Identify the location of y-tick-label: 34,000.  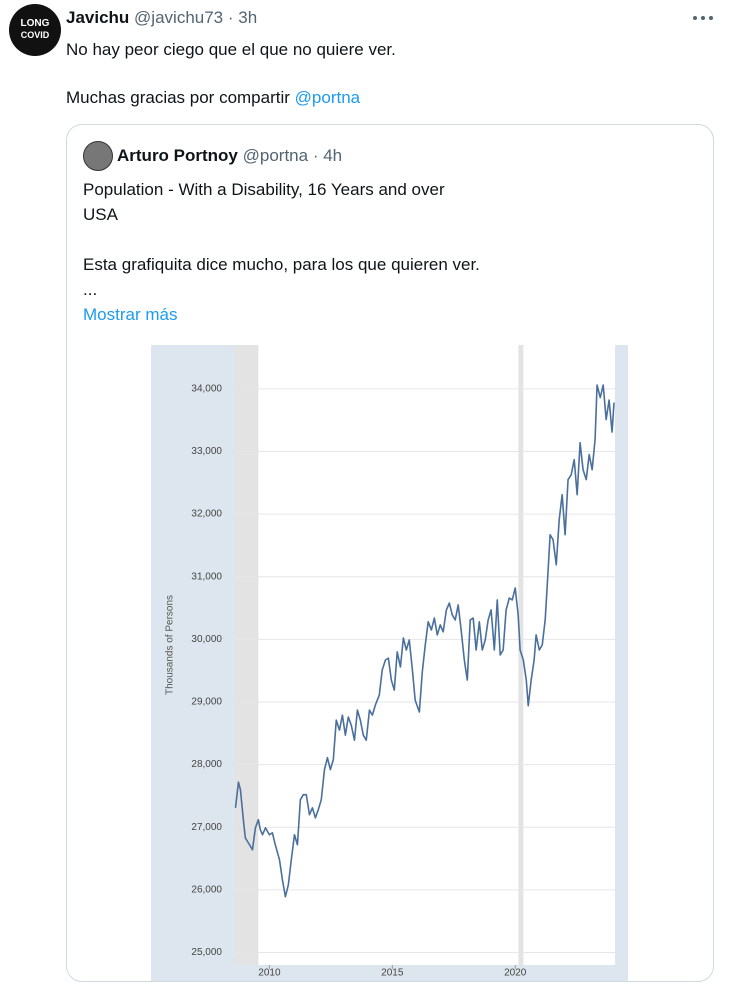
(206, 388).